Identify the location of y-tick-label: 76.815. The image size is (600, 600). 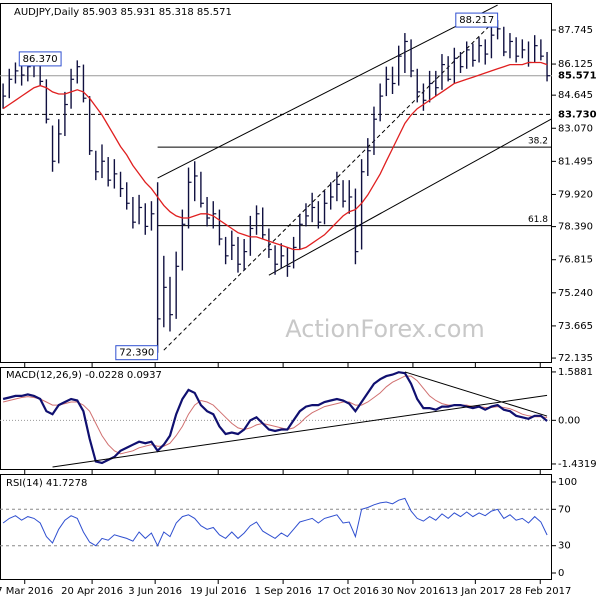
(575, 260).